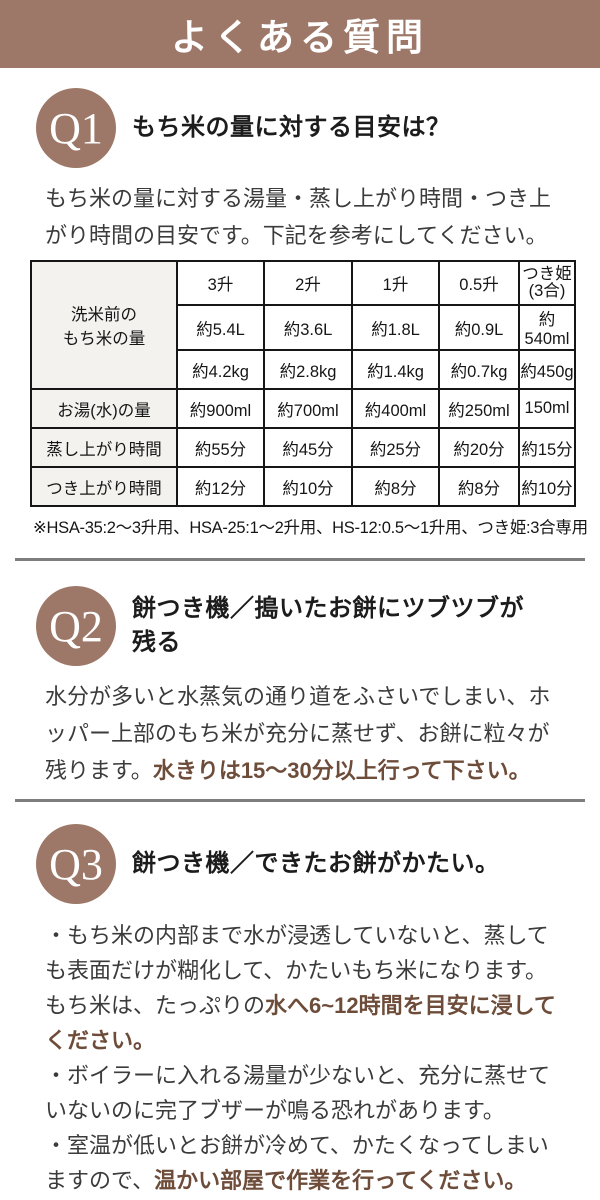 The image size is (600, 1200). I want to click on page-header: よくある質問, so click(300, 34).